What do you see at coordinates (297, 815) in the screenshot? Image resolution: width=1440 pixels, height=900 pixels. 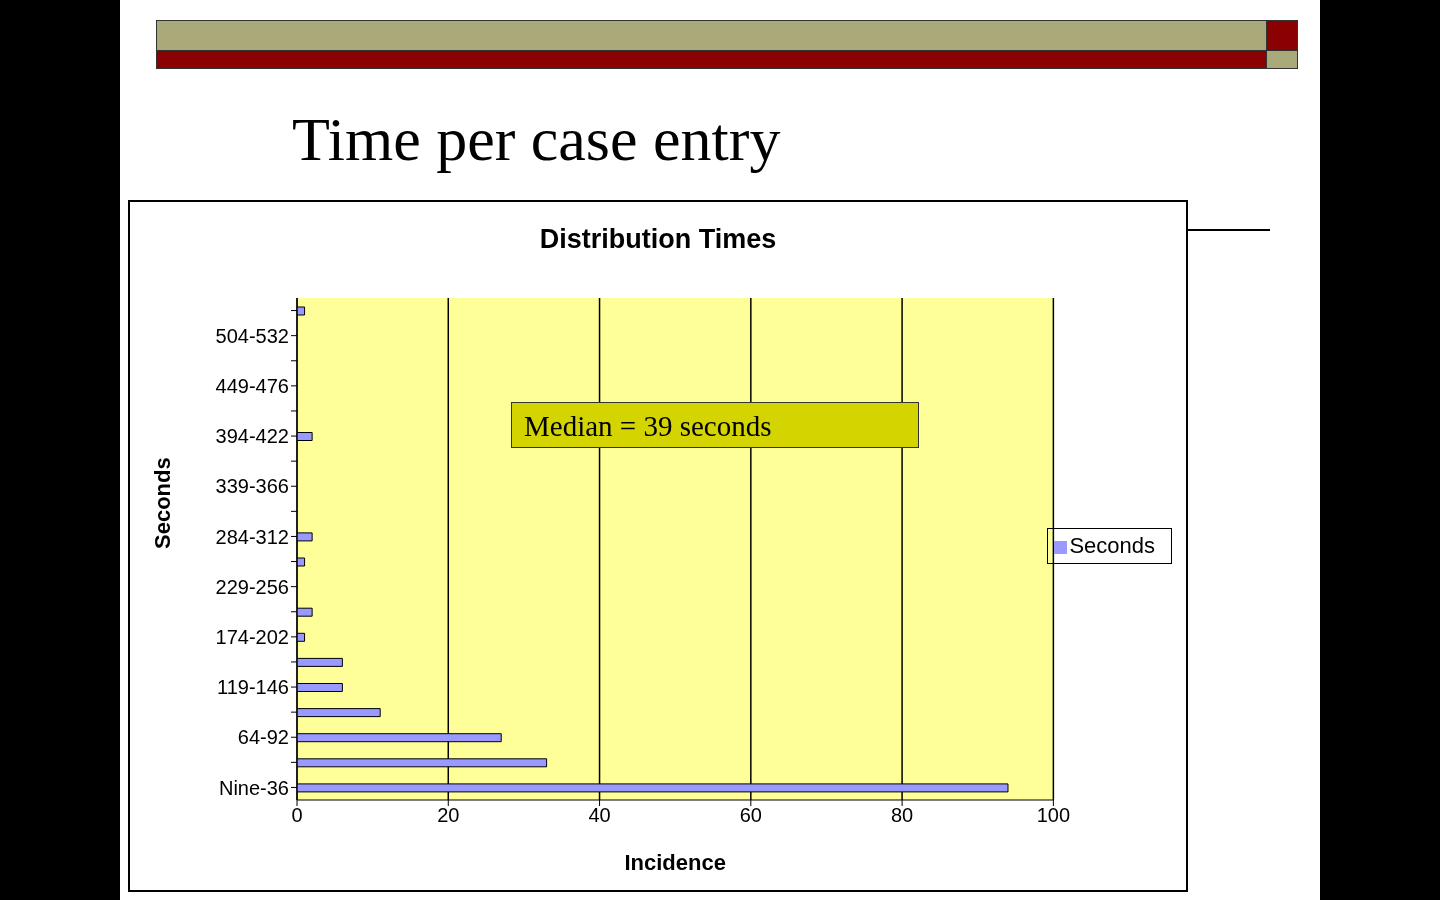 I see `x-tick-label: 0` at bounding box center [297, 815].